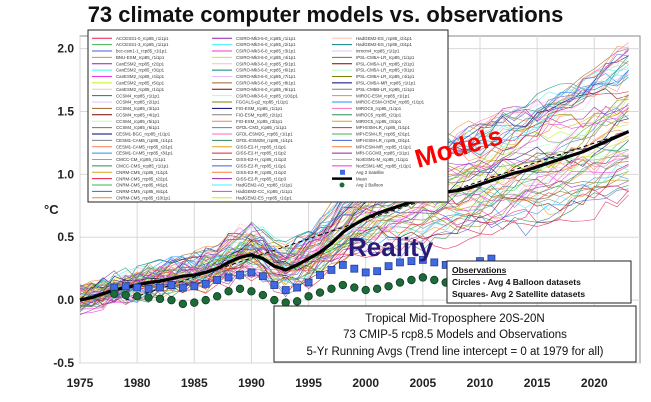 This screenshot has height=402, width=651. What do you see at coordinates (384, 165) in the screenshot?
I see `legend-entry: NorESM1-ME_rcp85_r1i1p1` at bounding box center [384, 165].